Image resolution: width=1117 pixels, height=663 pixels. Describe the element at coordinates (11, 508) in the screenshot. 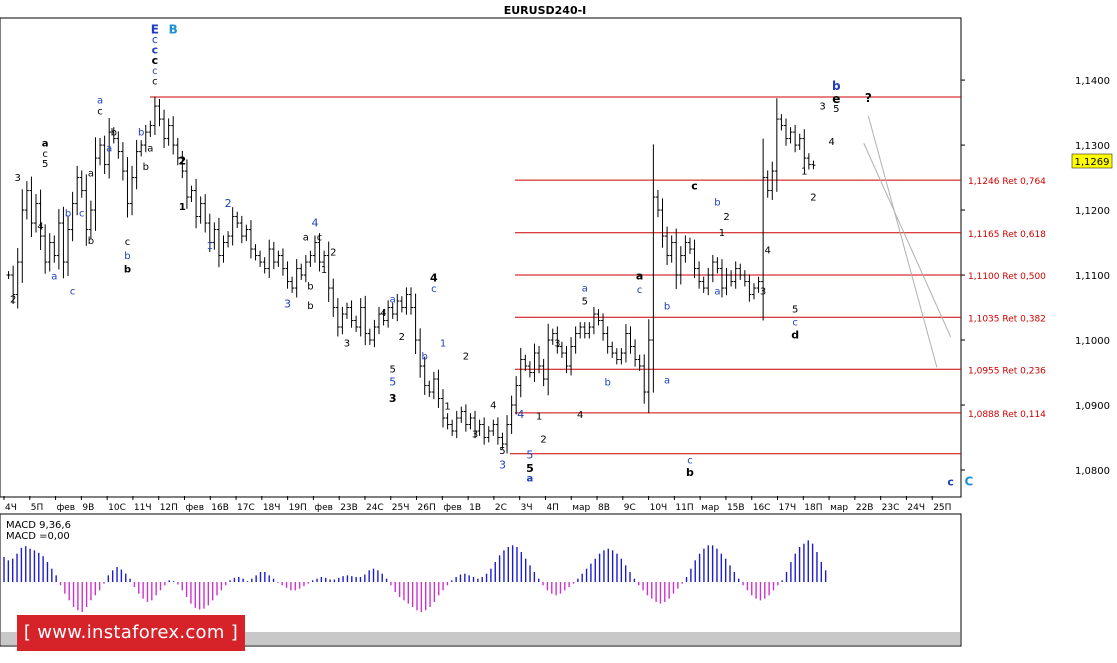

I see `time-tick-label: 4Ч` at that location.